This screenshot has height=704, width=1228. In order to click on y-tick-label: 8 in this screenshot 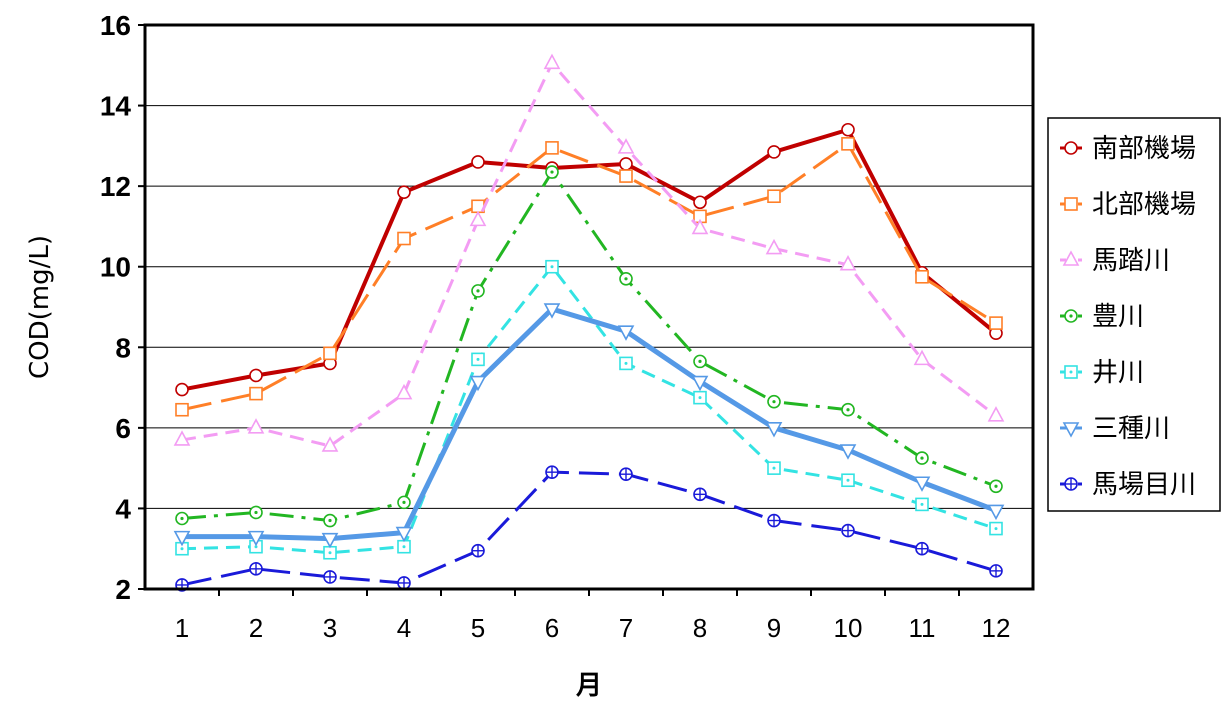, I will do `click(123, 347)`.